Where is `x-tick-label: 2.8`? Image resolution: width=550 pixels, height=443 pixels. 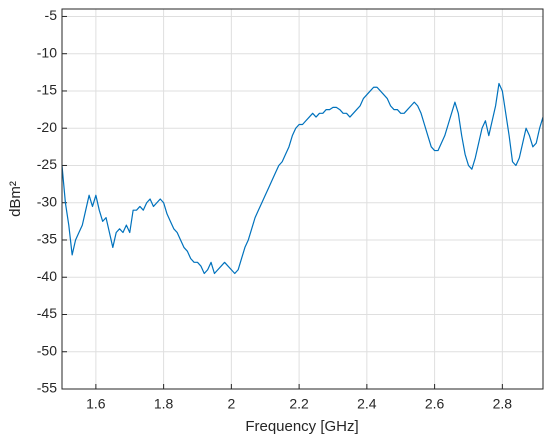 x-tick-label: 2.8 is located at coordinates (503, 404).